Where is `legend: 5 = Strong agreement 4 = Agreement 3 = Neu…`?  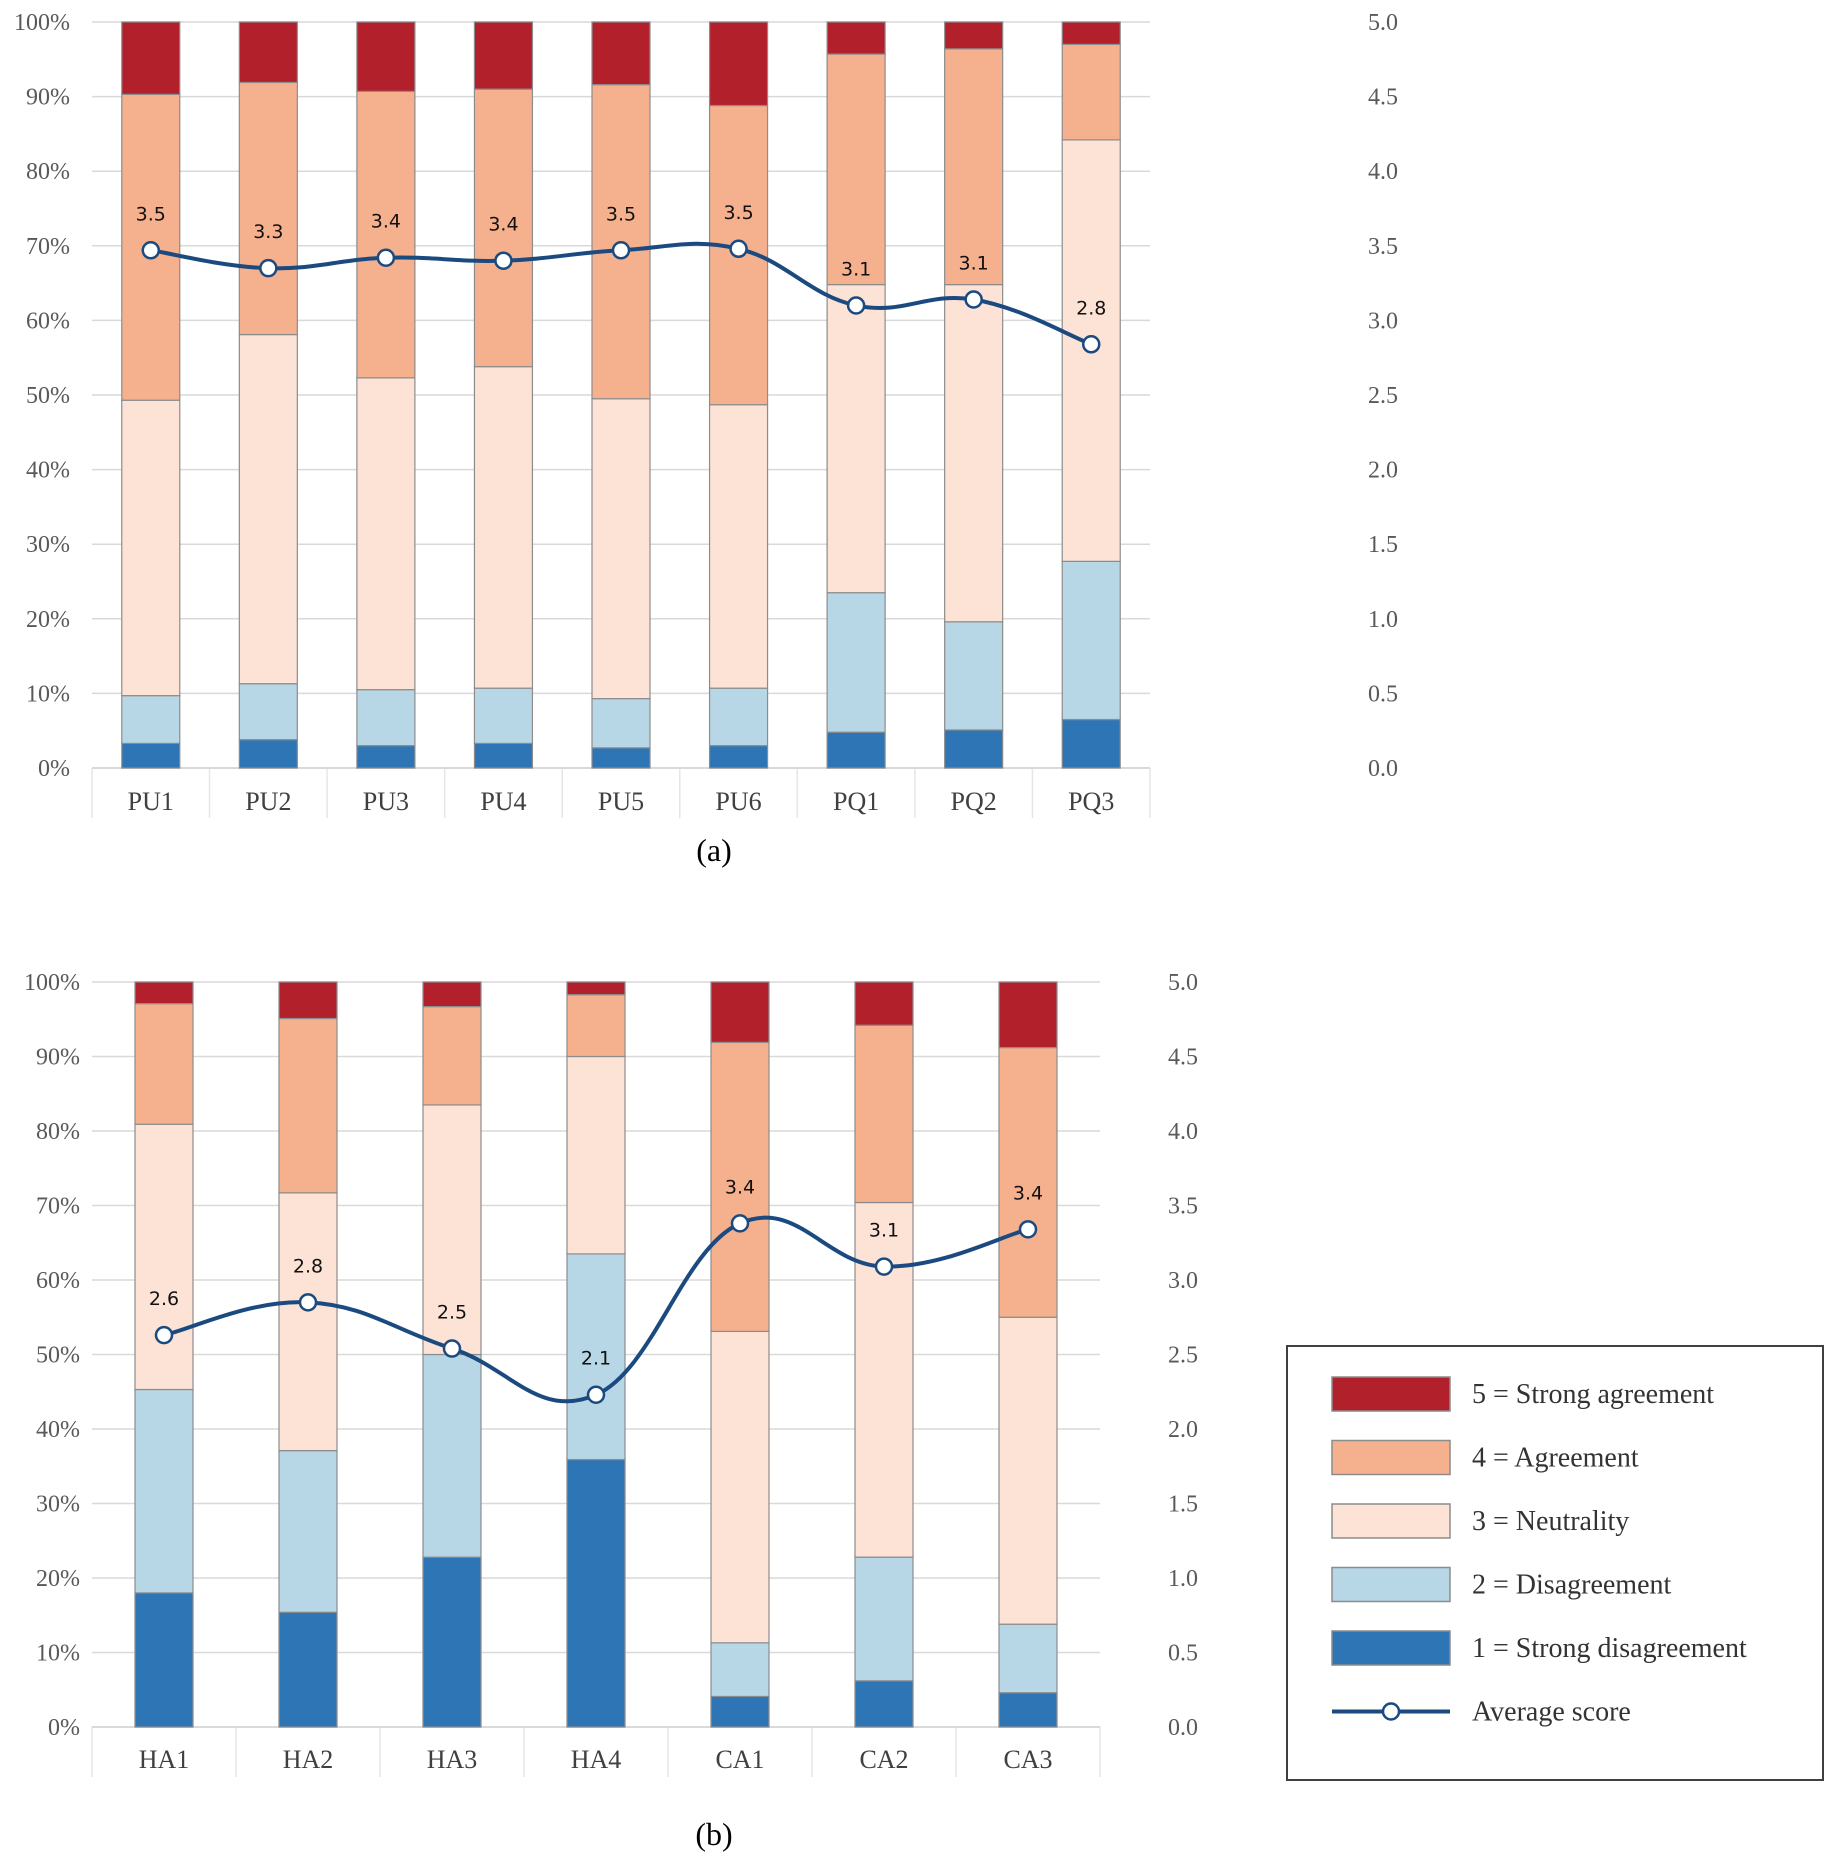 legend: 5 = Strong agreement 4 = Agreement 3 = Neu… is located at coordinates (1555, 1563).